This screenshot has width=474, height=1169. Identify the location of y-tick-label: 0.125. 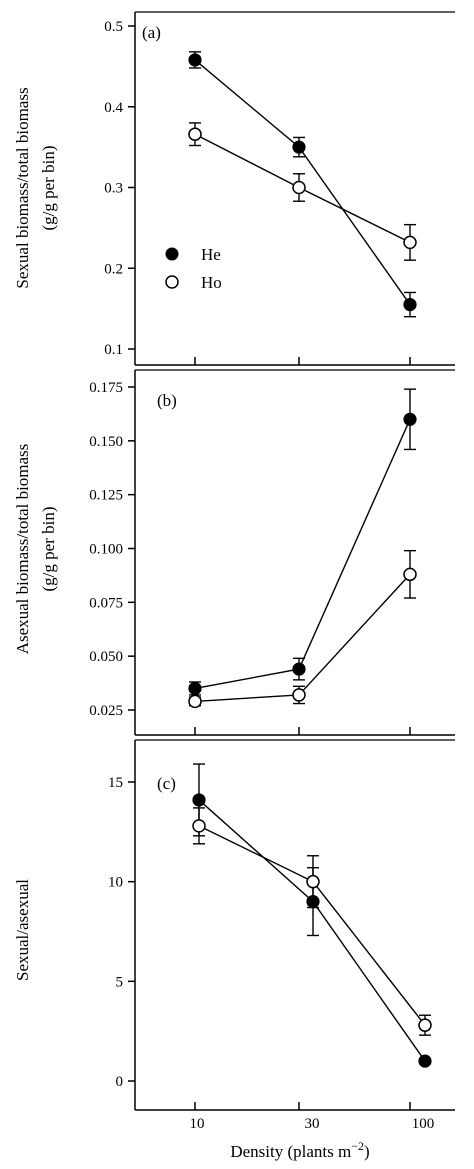
(106, 496).